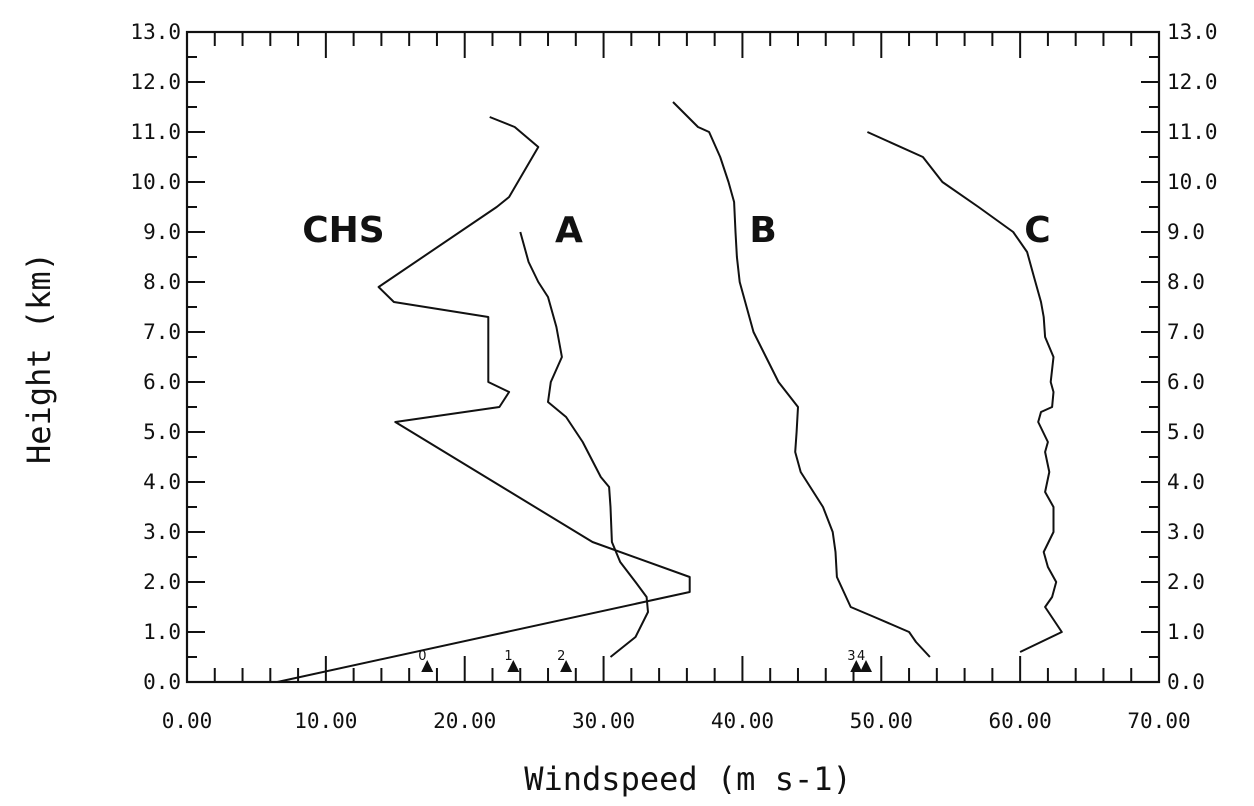 The image size is (1254, 806). I want to click on x-tick-label: 60.00, so click(1020, 721).